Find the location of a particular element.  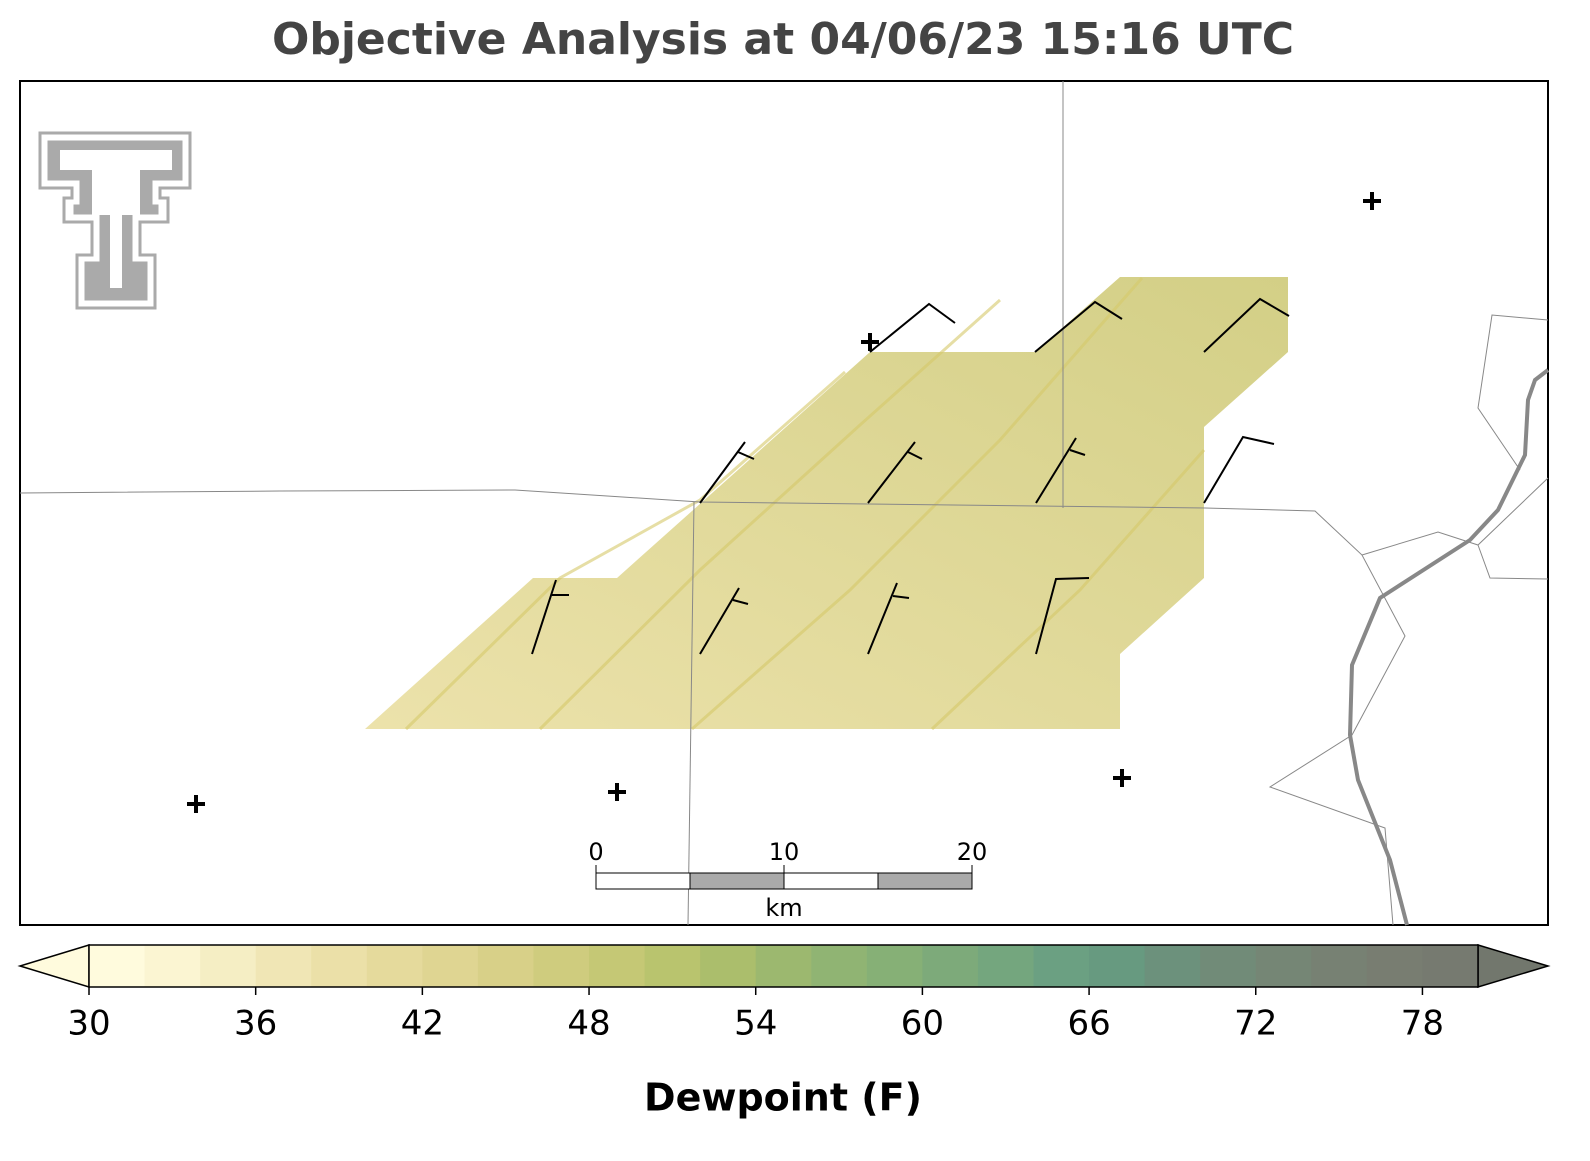

colorbar-tick-label: 48 is located at coordinates (588, 1024).